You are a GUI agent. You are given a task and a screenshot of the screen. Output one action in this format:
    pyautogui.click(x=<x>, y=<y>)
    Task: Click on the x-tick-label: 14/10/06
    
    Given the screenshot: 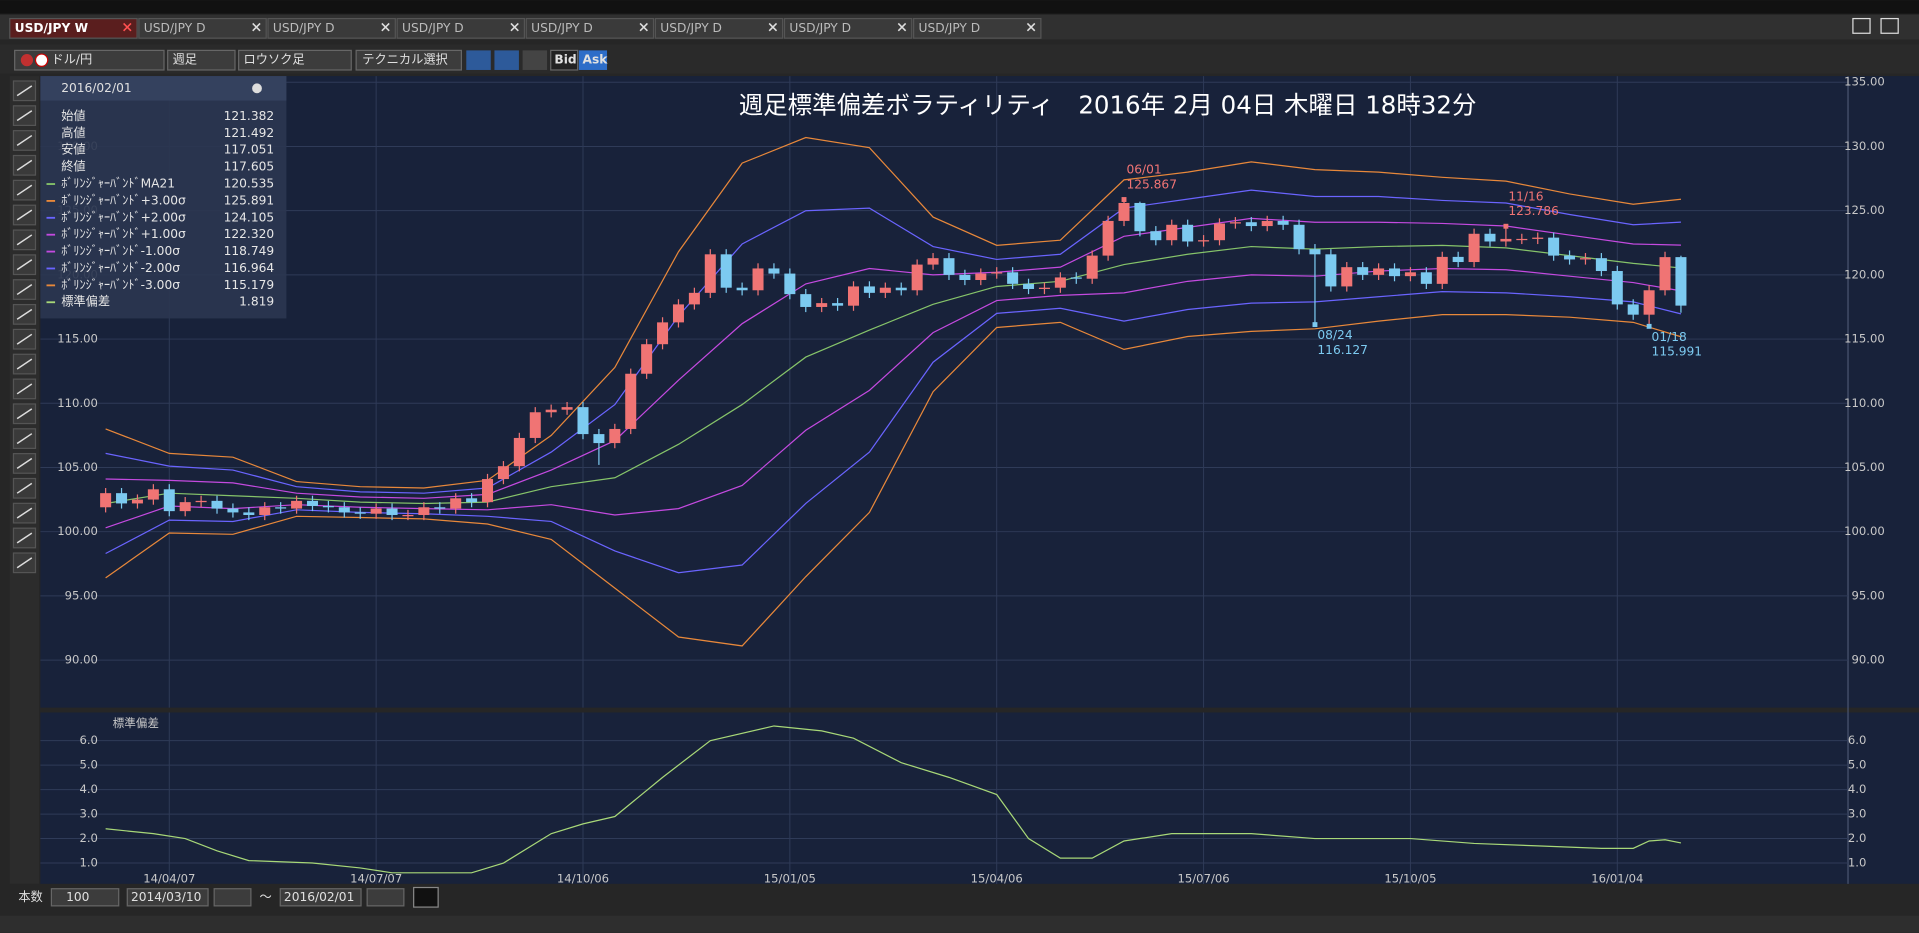 What is the action you would take?
    pyautogui.click(x=583, y=878)
    